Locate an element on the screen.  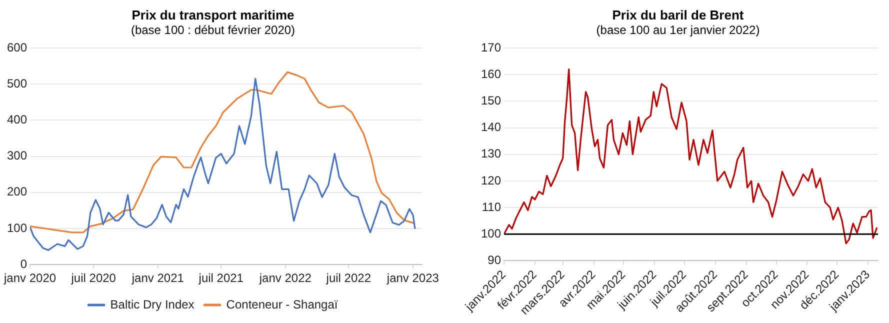
chart-title: Prix du transport maritime is located at coordinates (213, 14).